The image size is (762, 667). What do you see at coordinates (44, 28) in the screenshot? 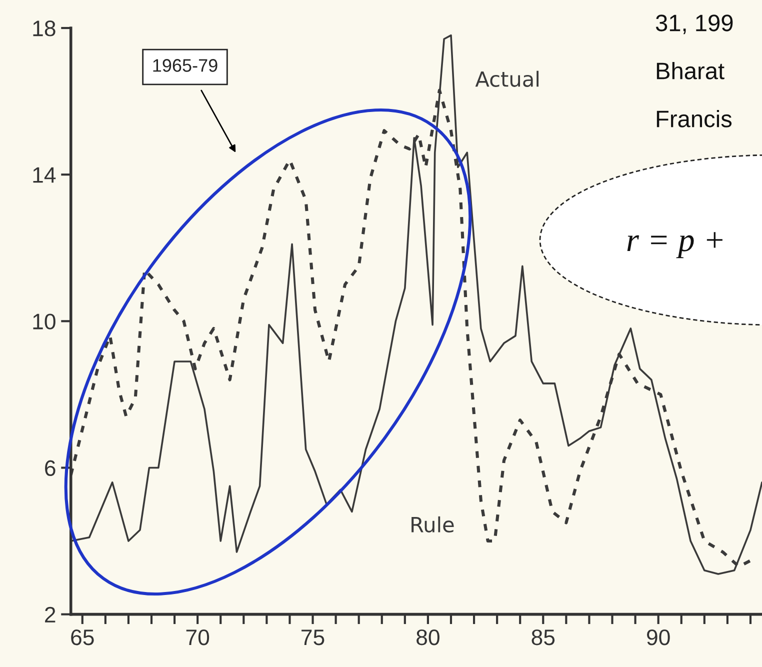
I see `y-tick-label: 18` at bounding box center [44, 28].